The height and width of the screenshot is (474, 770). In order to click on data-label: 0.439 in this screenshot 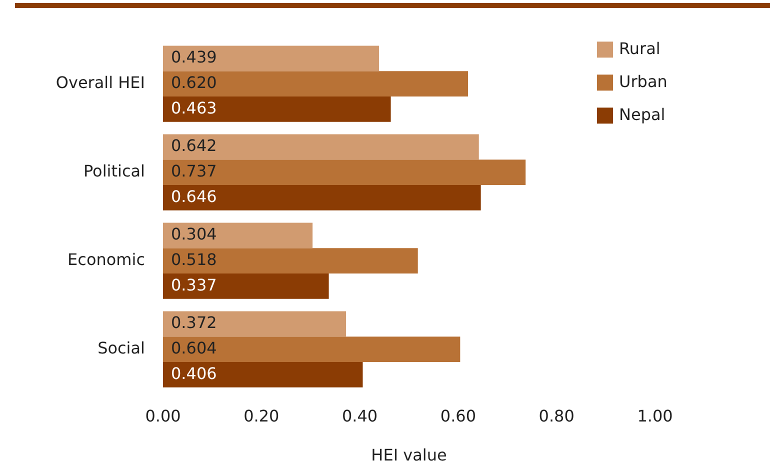, I will do `click(194, 57)`.